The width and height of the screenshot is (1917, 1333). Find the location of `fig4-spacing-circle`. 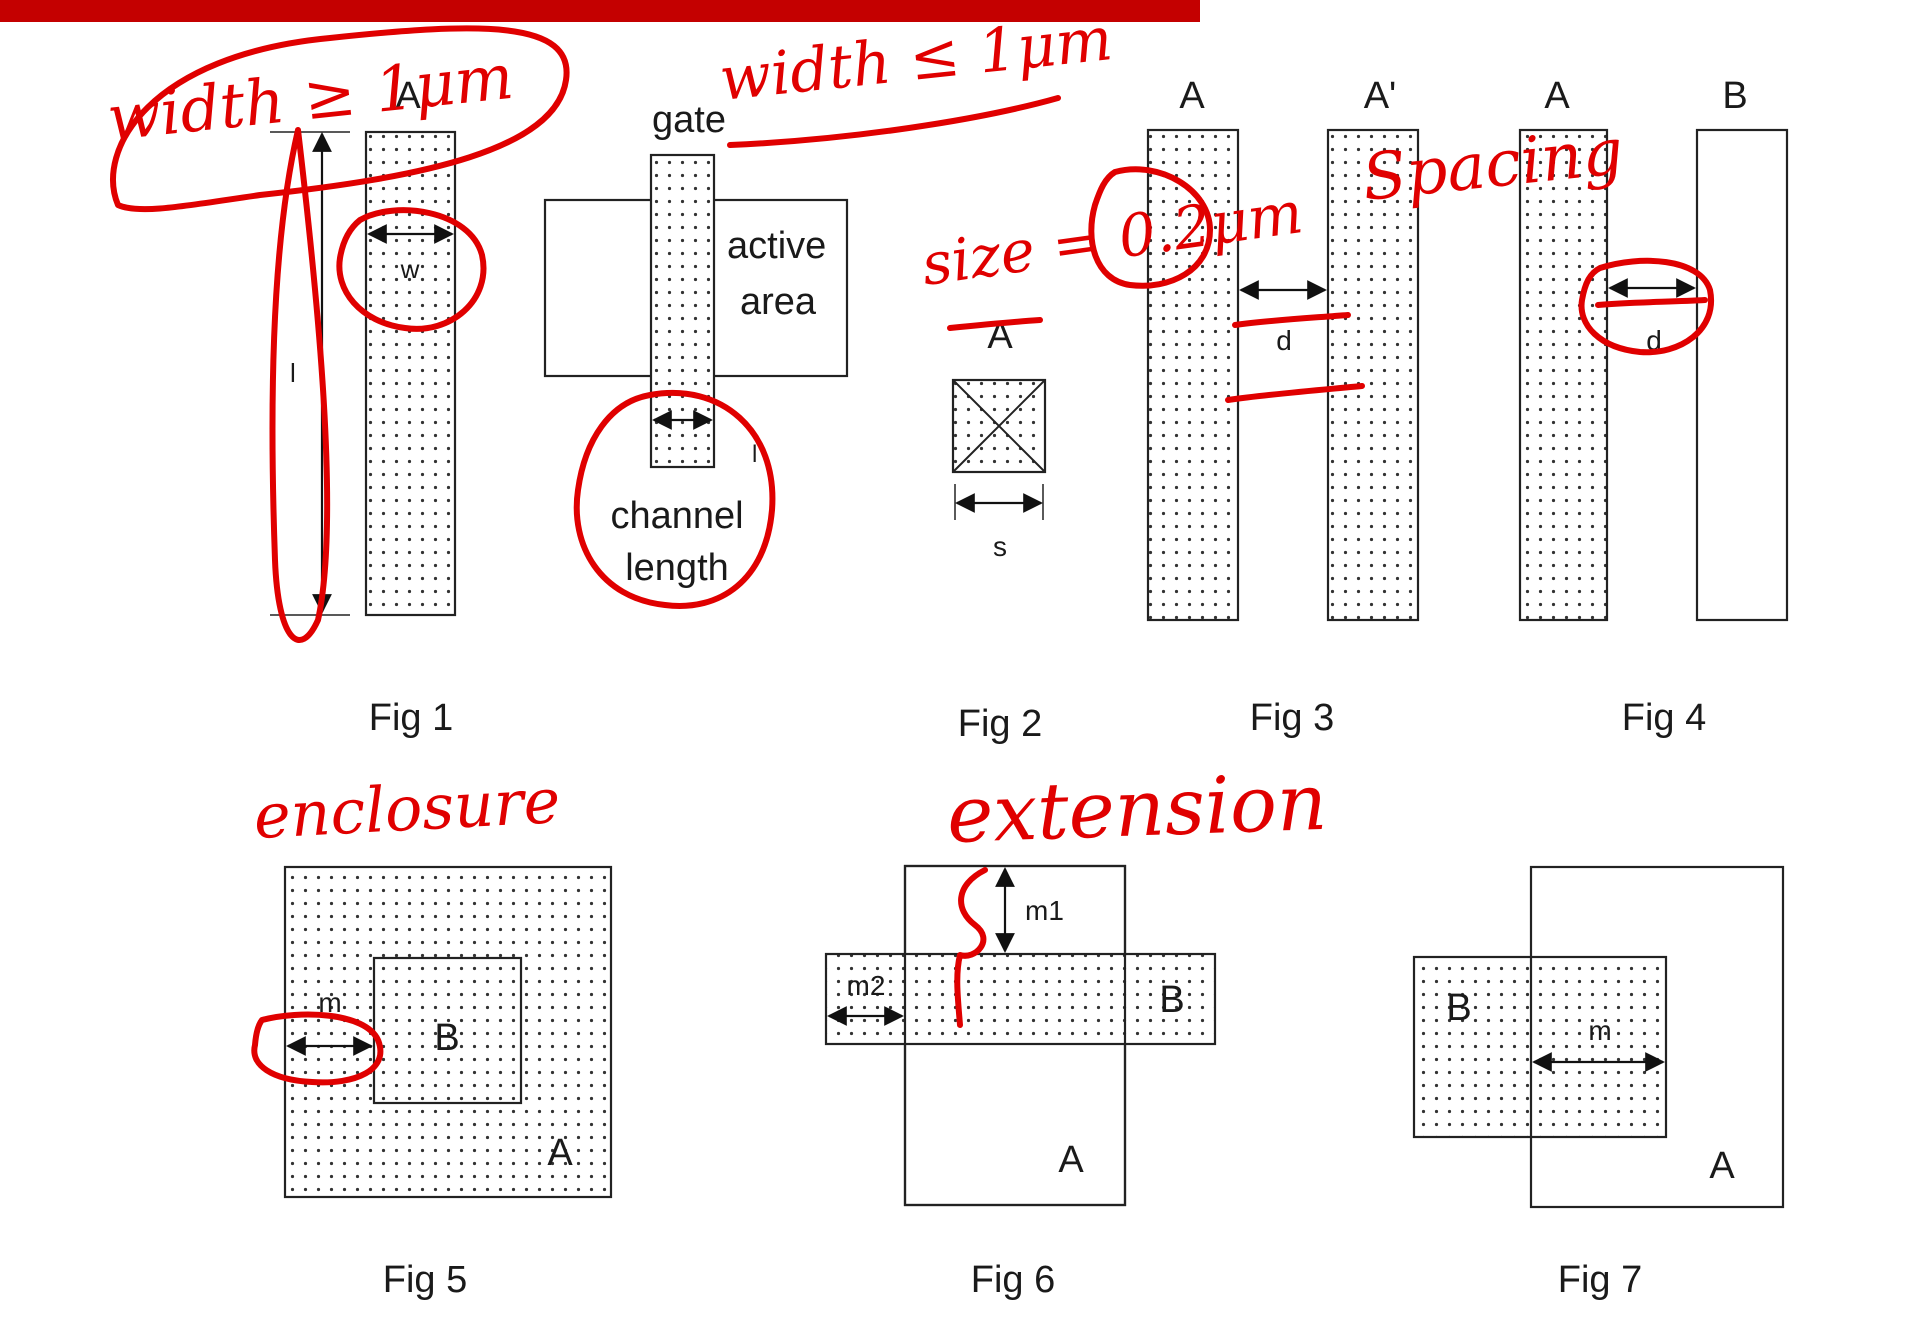

fig4-spacing-circle is located at coordinates (1646, 306).